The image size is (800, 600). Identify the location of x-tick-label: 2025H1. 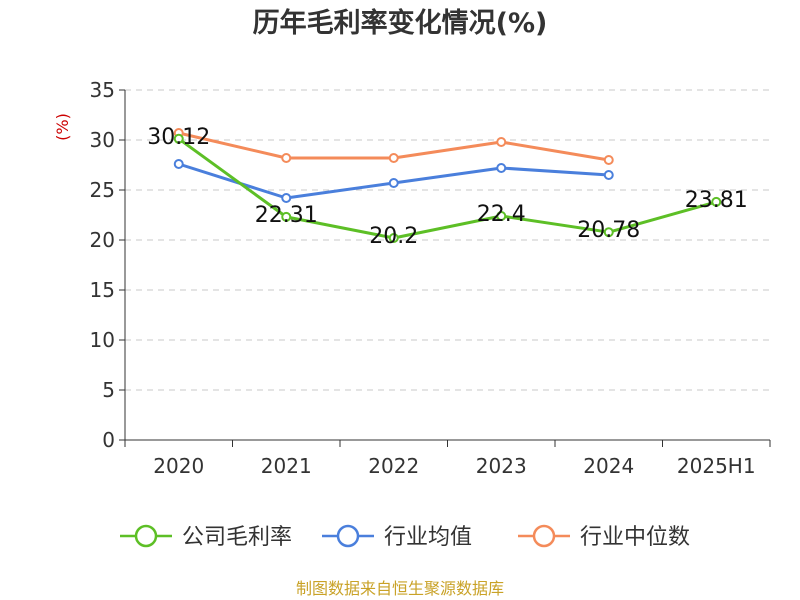
(716, 466).